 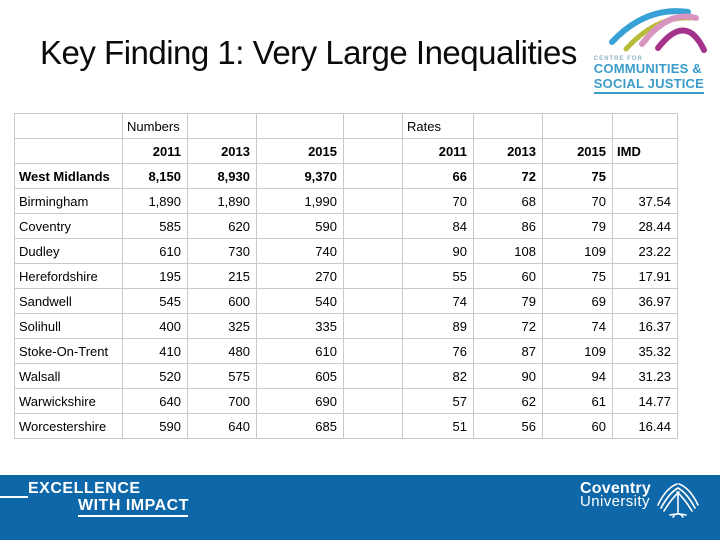 I want to click on numbers-2011-cell: 1,890, so click(x=155, y=201).